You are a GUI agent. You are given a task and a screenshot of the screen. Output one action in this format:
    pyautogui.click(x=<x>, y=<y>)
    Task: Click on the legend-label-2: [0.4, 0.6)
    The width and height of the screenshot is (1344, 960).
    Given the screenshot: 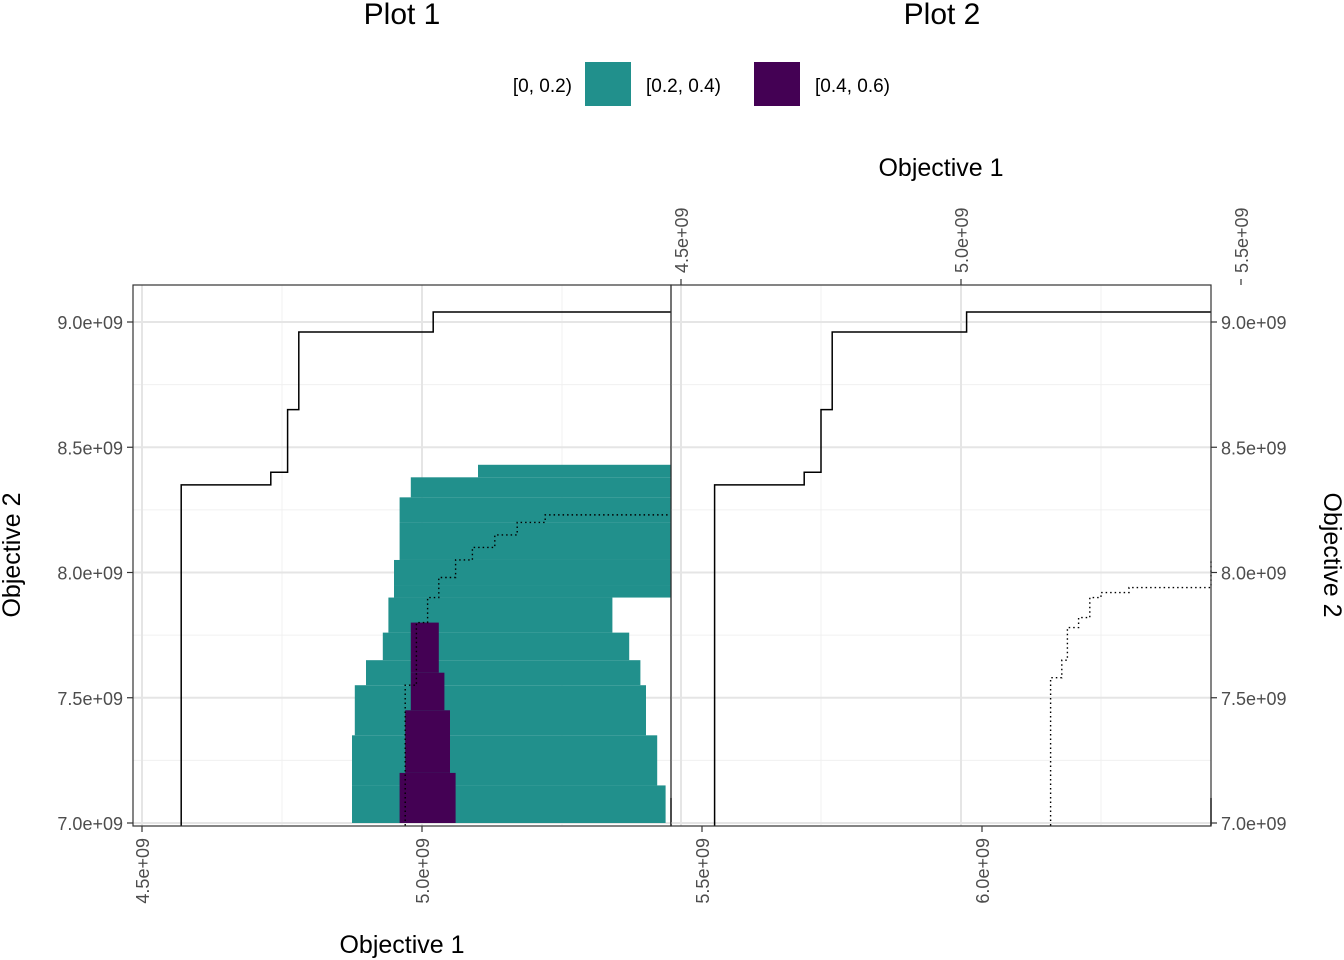 What is the action you would take?
    pyautogui.click(x=852, y=86)
    